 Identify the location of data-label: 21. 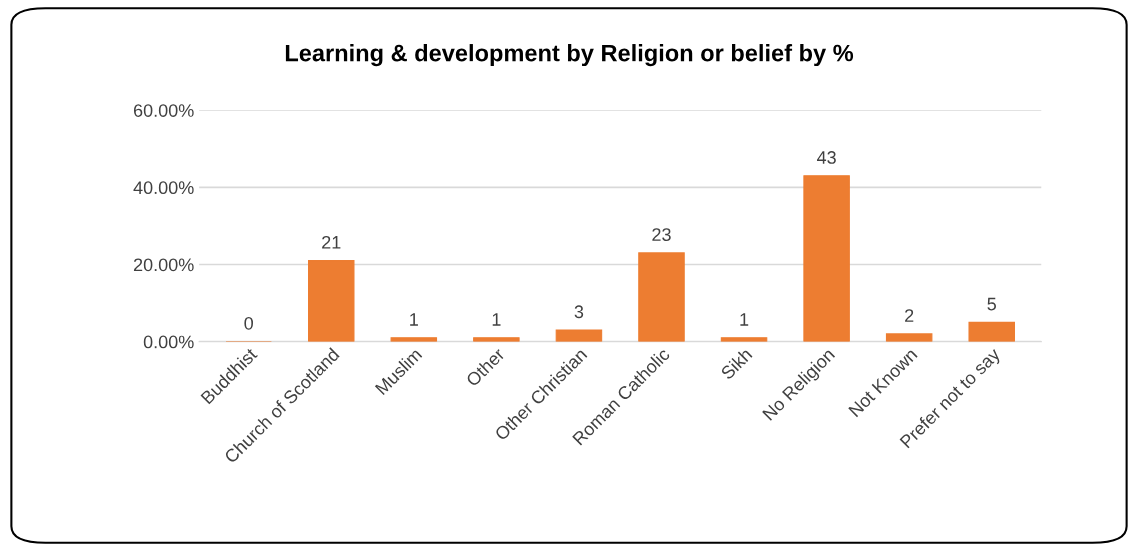
(331, 242).